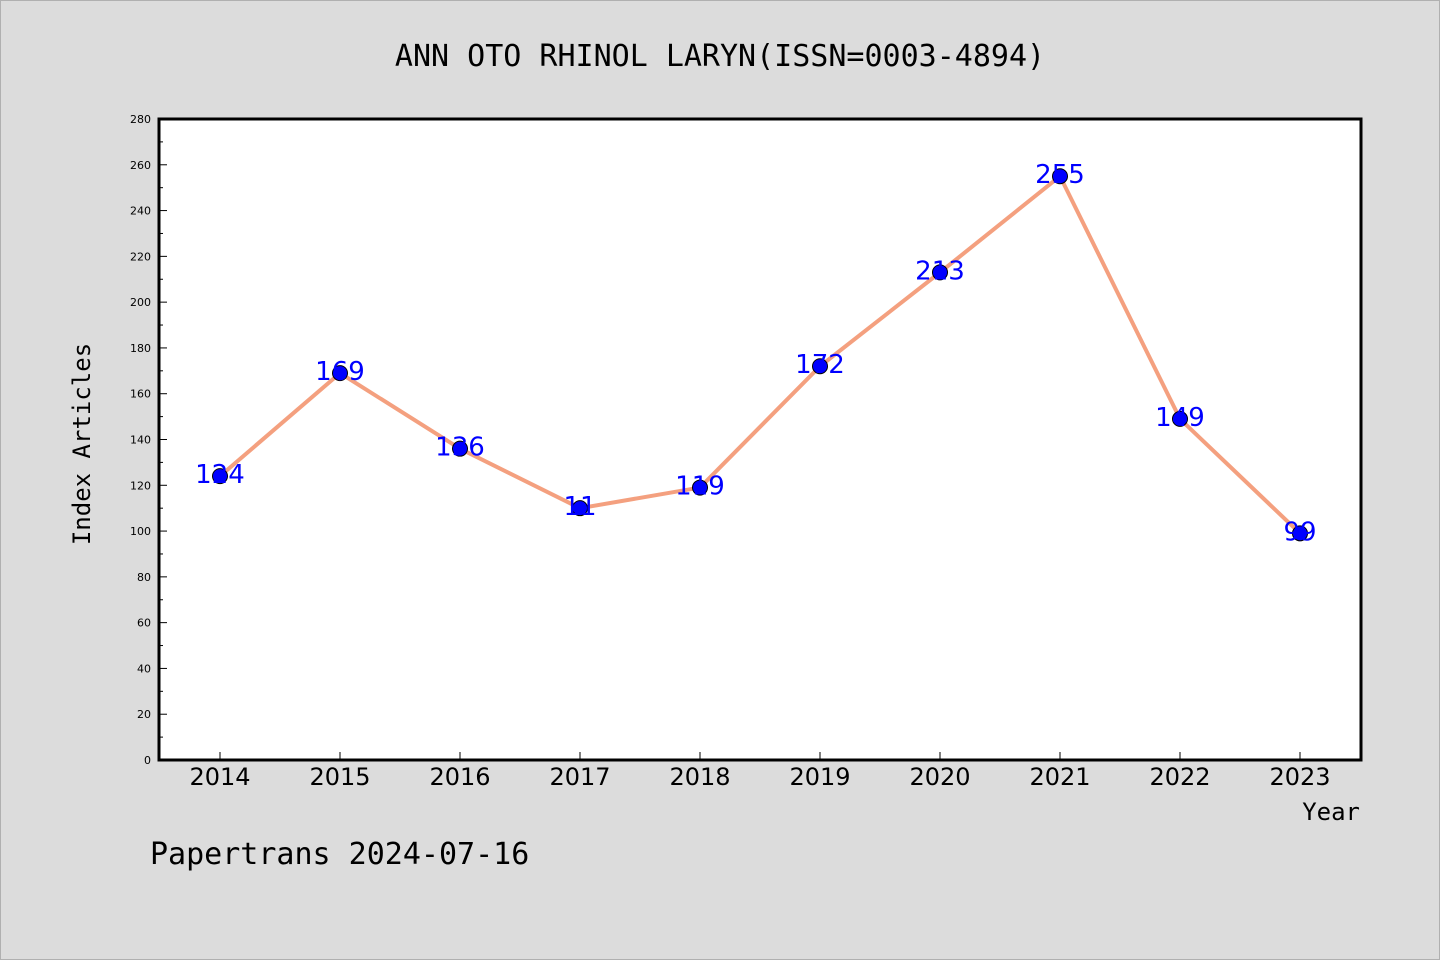 The height and width of the screenshot is (960, 1440). What do you see at coordinates (579, 777) in the screenshot?
I see `x-tick-label: 2017` at bounding box center [579, 777].